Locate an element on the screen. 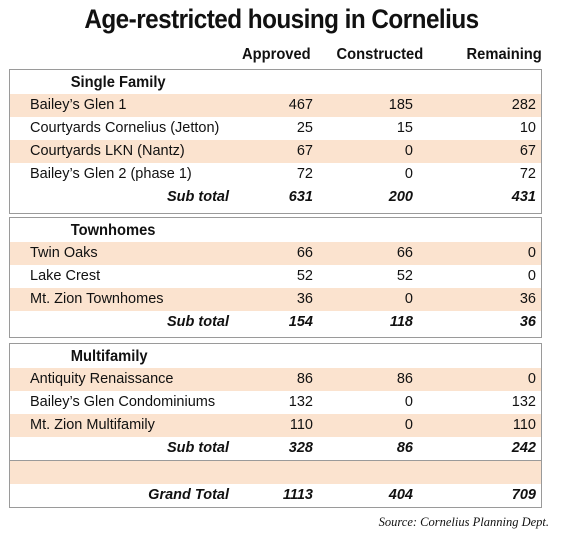  subtotal-row: Sub total 154 118 36 is located at coordinates (275, 322).